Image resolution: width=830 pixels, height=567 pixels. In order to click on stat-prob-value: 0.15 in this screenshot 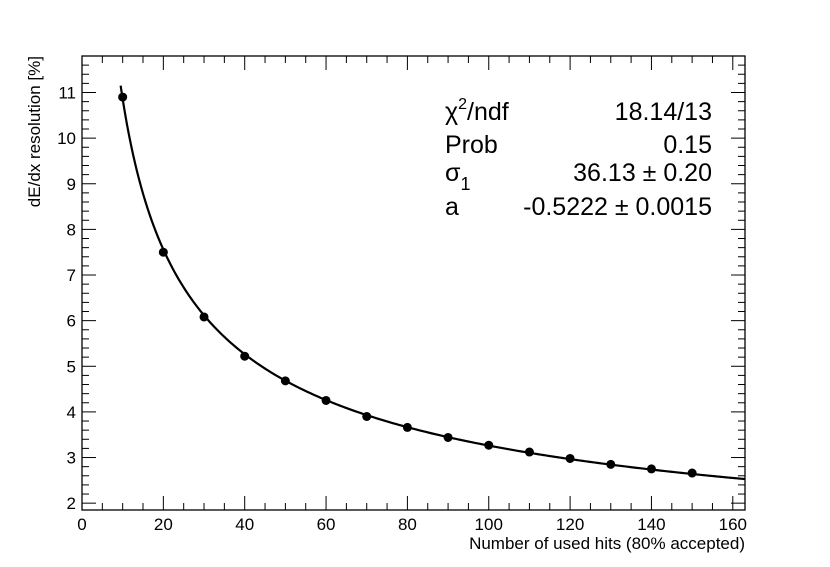, I will do `click(687, 145)`.